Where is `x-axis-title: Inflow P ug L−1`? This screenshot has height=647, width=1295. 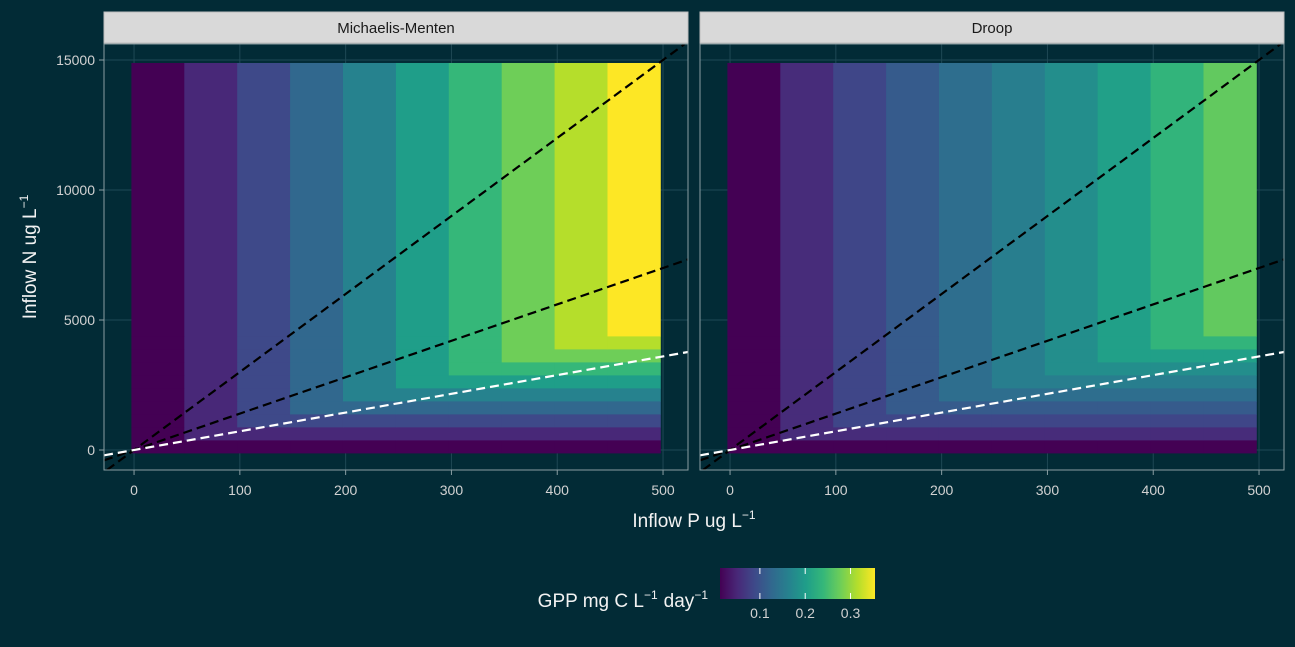 x-axis-title: Inflow P ug L−1 is located at coordinates (694, 520).